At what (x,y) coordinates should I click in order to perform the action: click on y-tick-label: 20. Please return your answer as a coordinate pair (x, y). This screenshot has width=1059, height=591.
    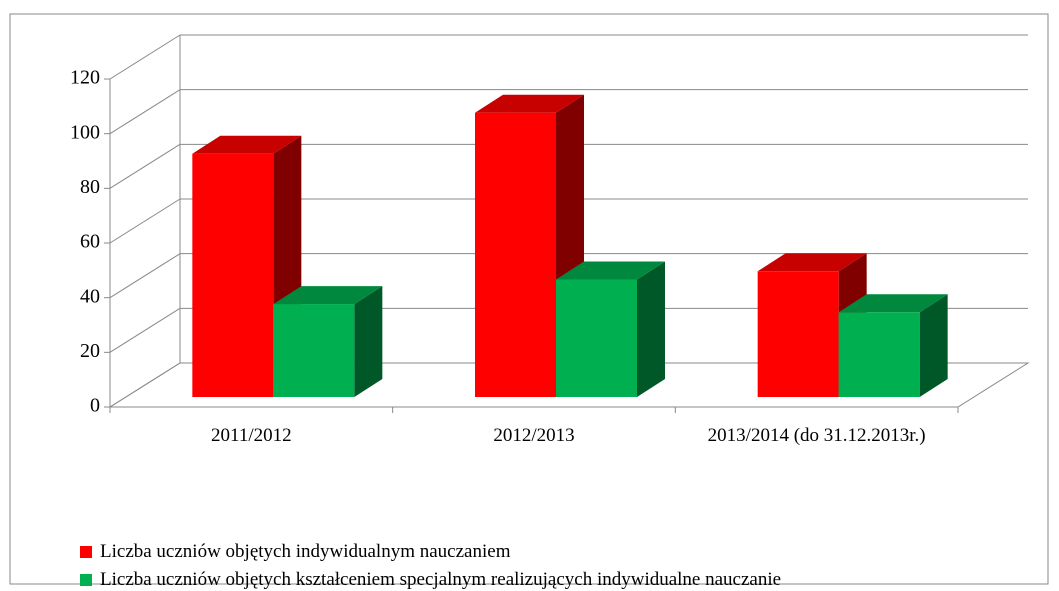
    Looking at the image, I should click on (90, 351).